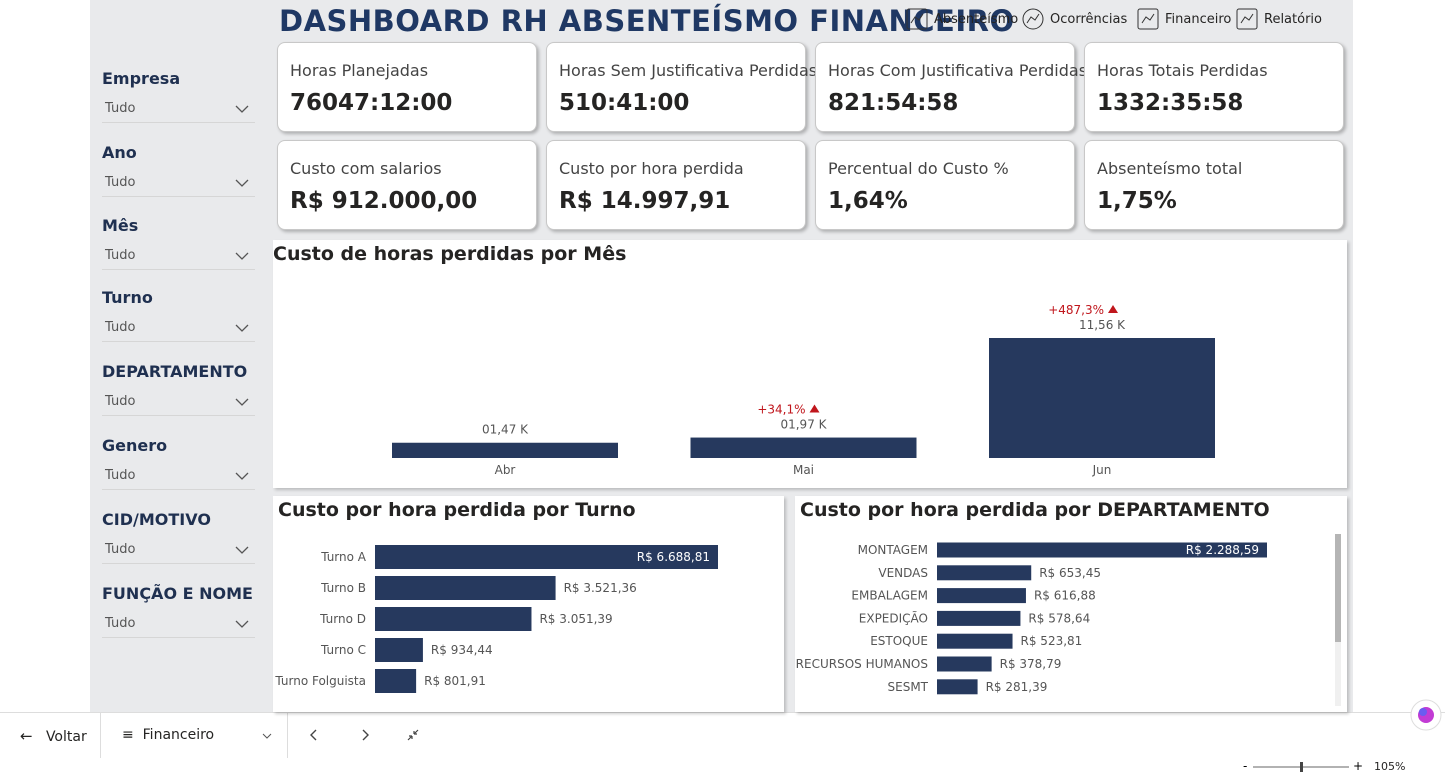 The image size is (1445, 773). I want to click on nav-label: Financeiro, so click(1198, 19).